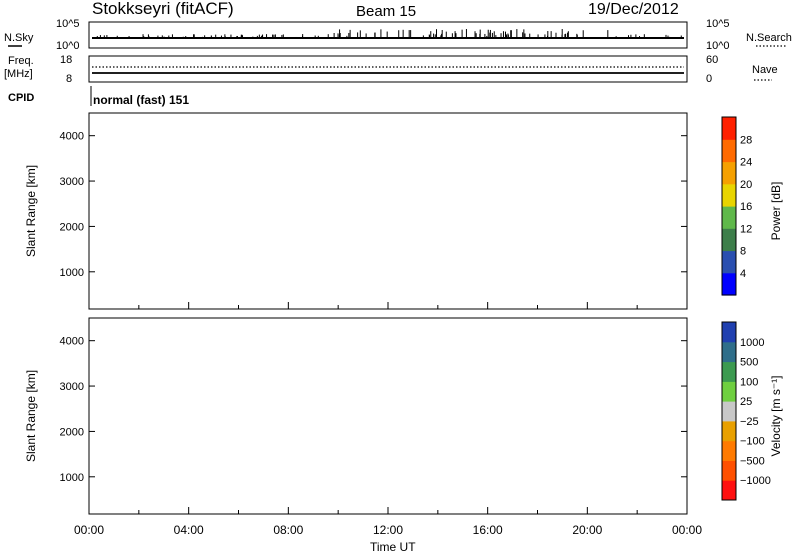  What do you see at coordinates (388, 69) in the screenshot?
I see `freq-panel` at bounding box center [388, 69].